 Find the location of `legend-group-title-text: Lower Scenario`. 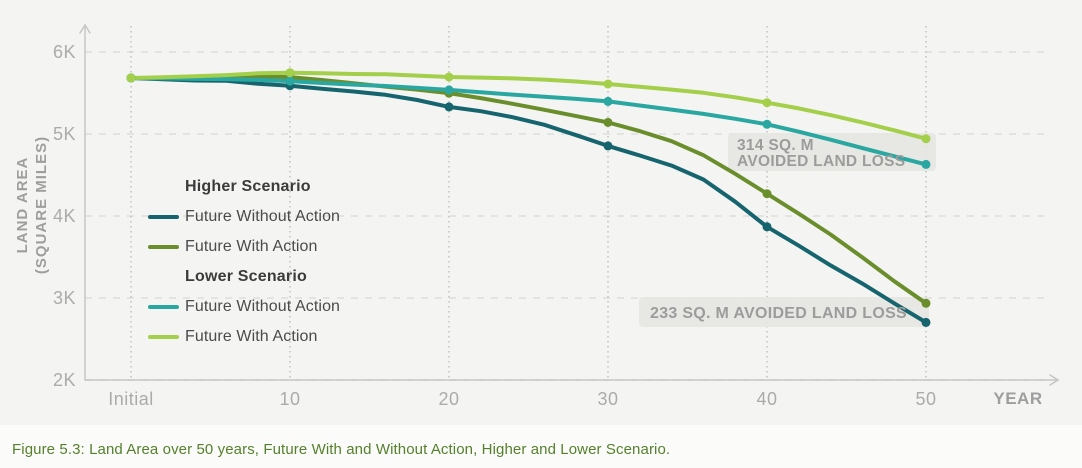

legend-group-title-text: Lower Scenario is located at coordinates (246, 276).